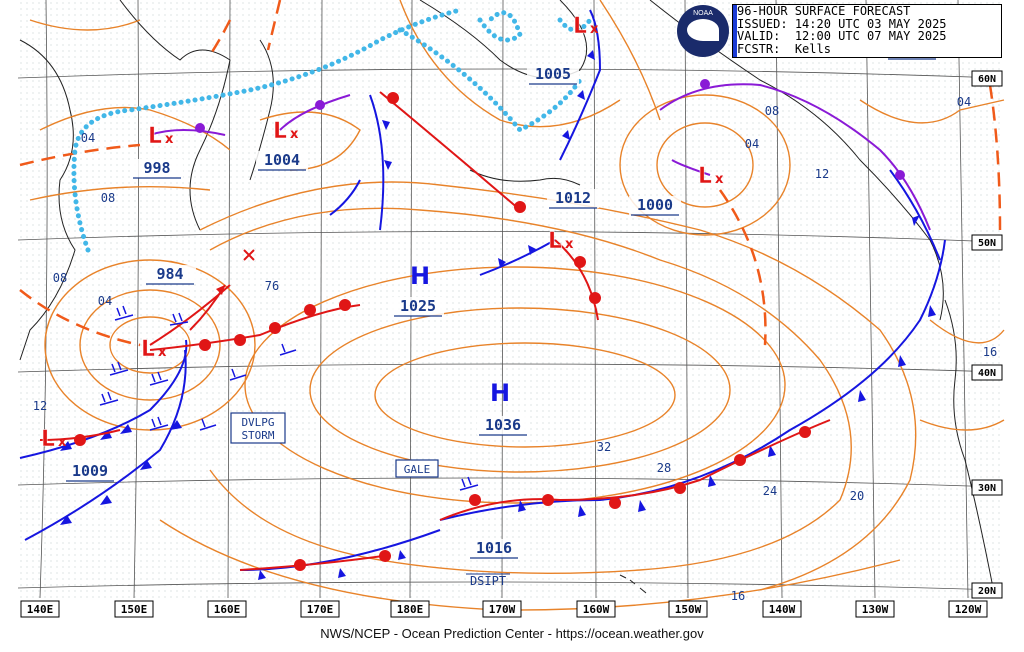 The width and height of the screenshot is (1024, 652). I want to click on forecaster-row: FCSTR: Kells, so click(867, 48).